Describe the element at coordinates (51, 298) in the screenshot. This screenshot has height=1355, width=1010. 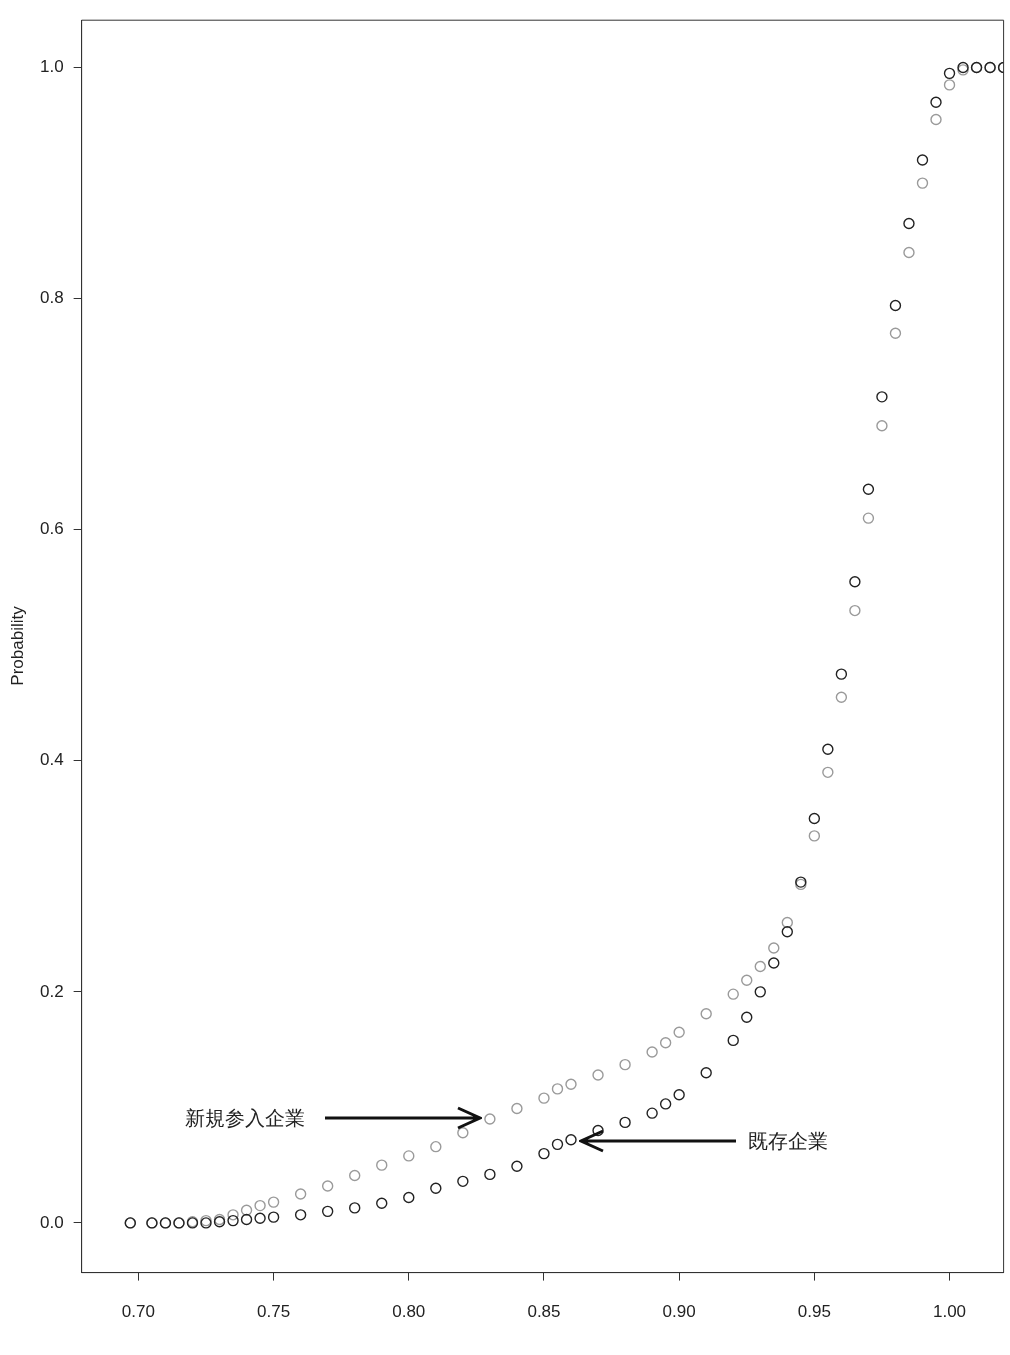
I see `y-tick-label: 0.8` at that location.